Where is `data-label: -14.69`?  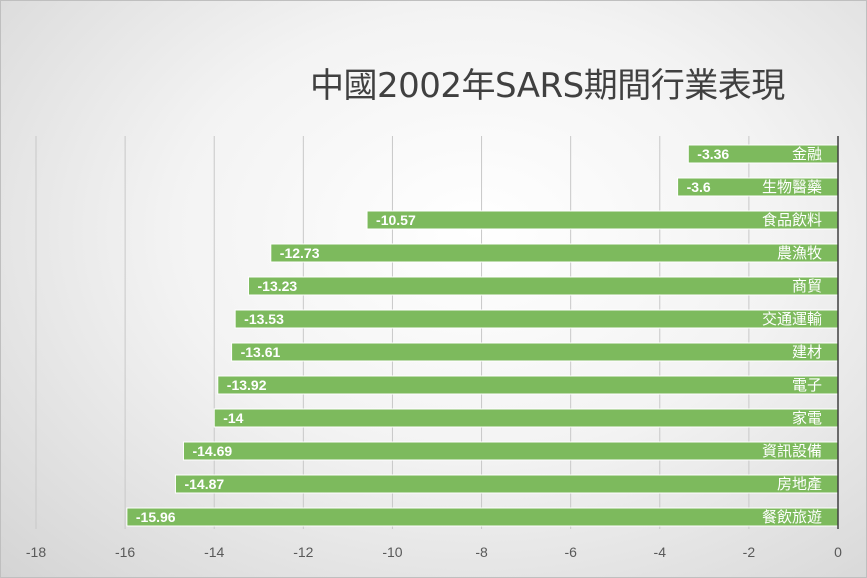 data-label: -14.69 is located at coordinates (212, 451).